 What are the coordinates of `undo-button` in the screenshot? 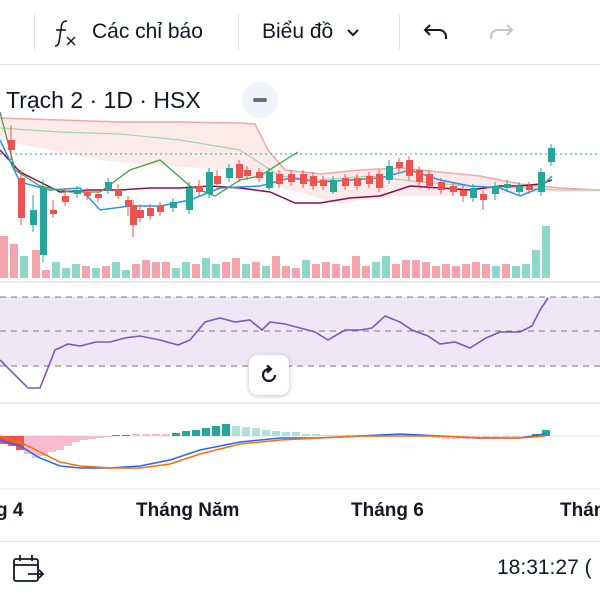 It's located at (436, 32).